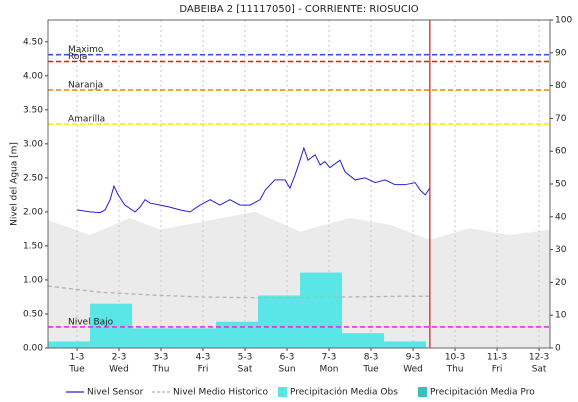 The height and width of the screenshot is (402, 578). What do you see at coordinates (482, 392) in the screenshot?
I see `legend-label: Precipitación Media Pro` at bounding box center [482, 392].